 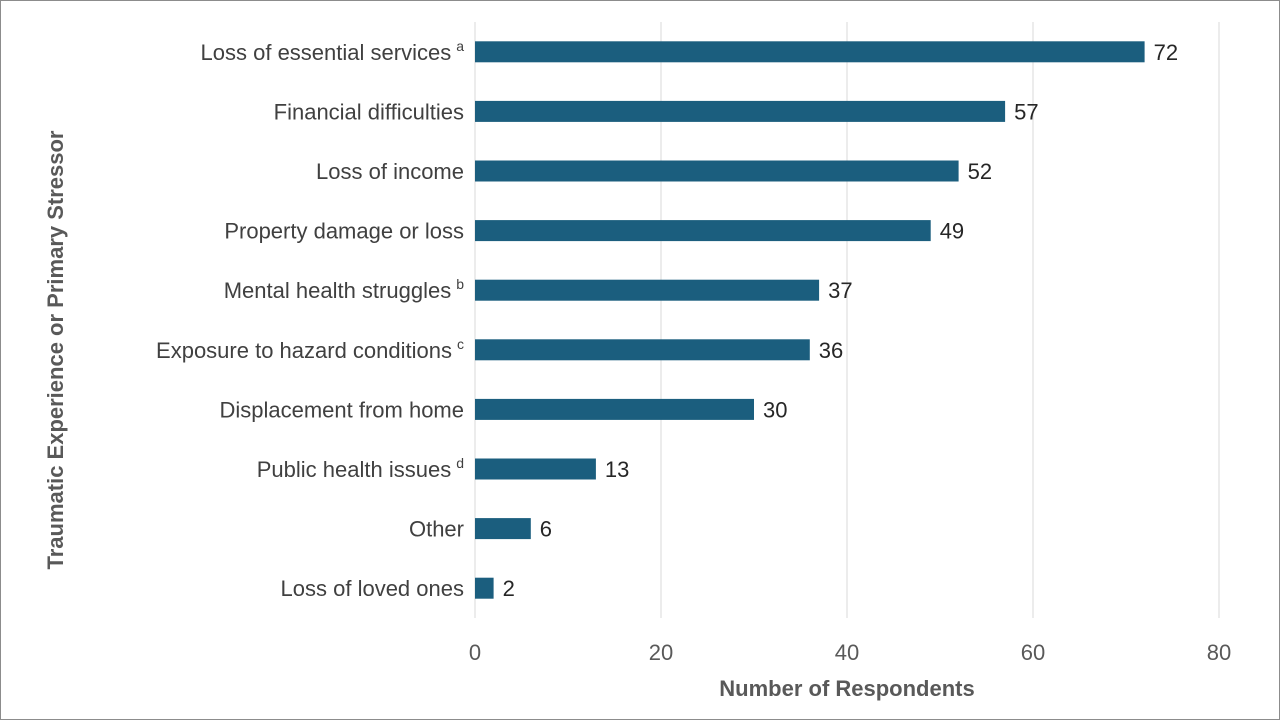 What do you see at coordinates (831, 350) in the screenshot?
I see `data-label: 36` at bounding box center [831, 350].